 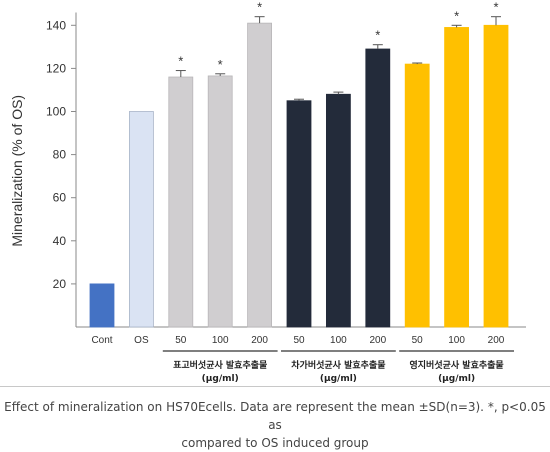 I want to click on y-tick-label: 20, so click(x=60, y=284).